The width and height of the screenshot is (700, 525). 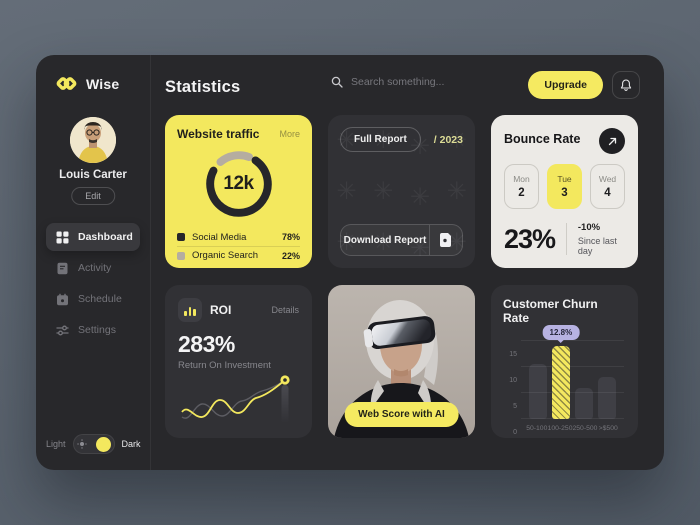 I want to click on theme-switch, so click(x=93, y=444).